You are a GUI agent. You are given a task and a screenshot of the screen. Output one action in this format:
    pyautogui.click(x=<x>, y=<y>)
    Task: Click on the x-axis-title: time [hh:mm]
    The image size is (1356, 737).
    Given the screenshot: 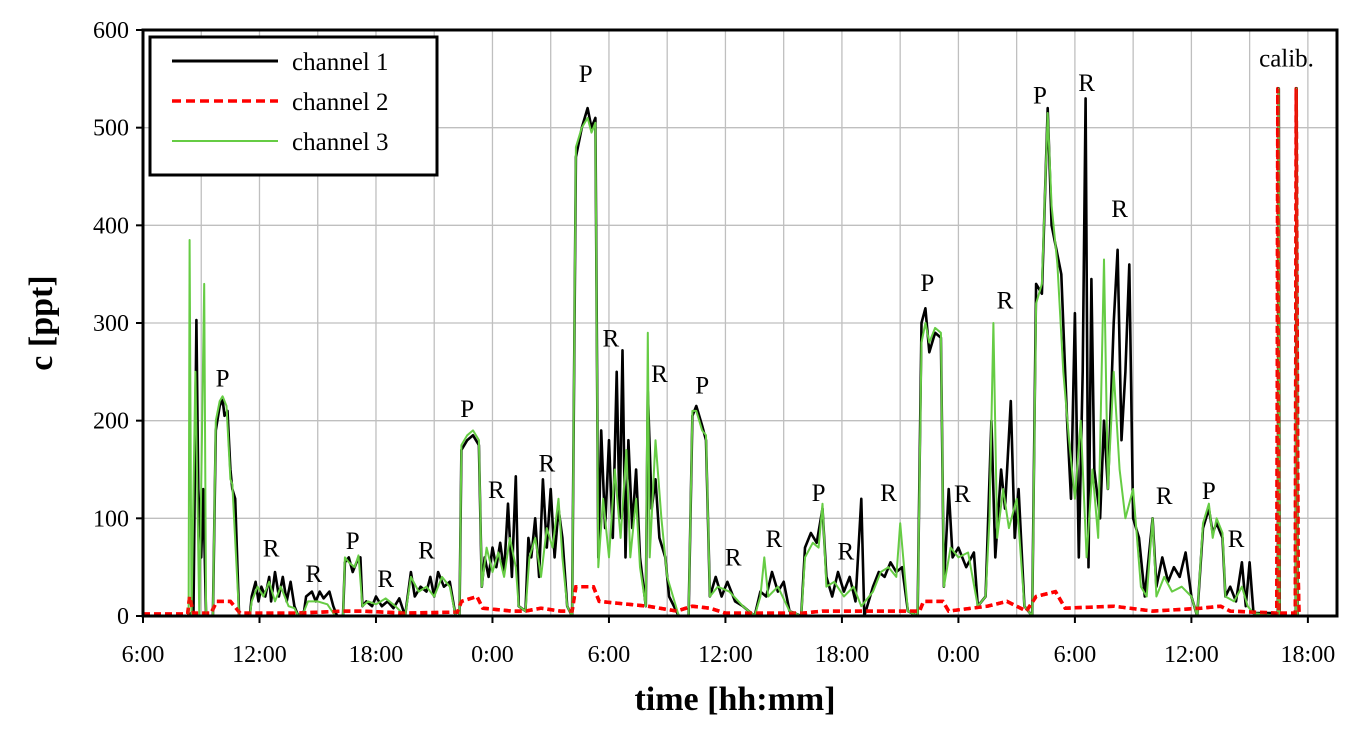 What is the action you would take?
    pyautogui.click(x=734, y=699)
    